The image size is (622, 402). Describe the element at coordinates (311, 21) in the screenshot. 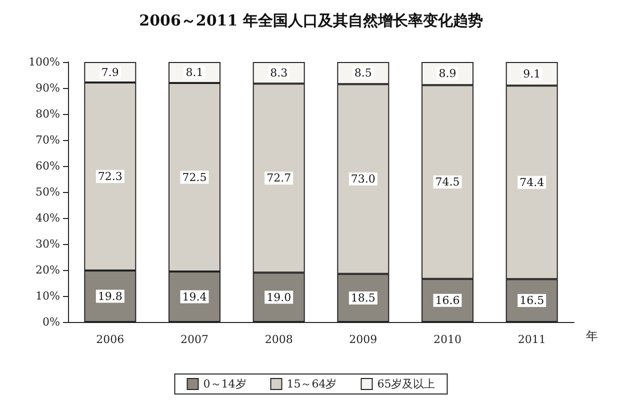

I see `chart-title: 2006～2011 年全国人口及其自然增长率变化趋势` at that location.